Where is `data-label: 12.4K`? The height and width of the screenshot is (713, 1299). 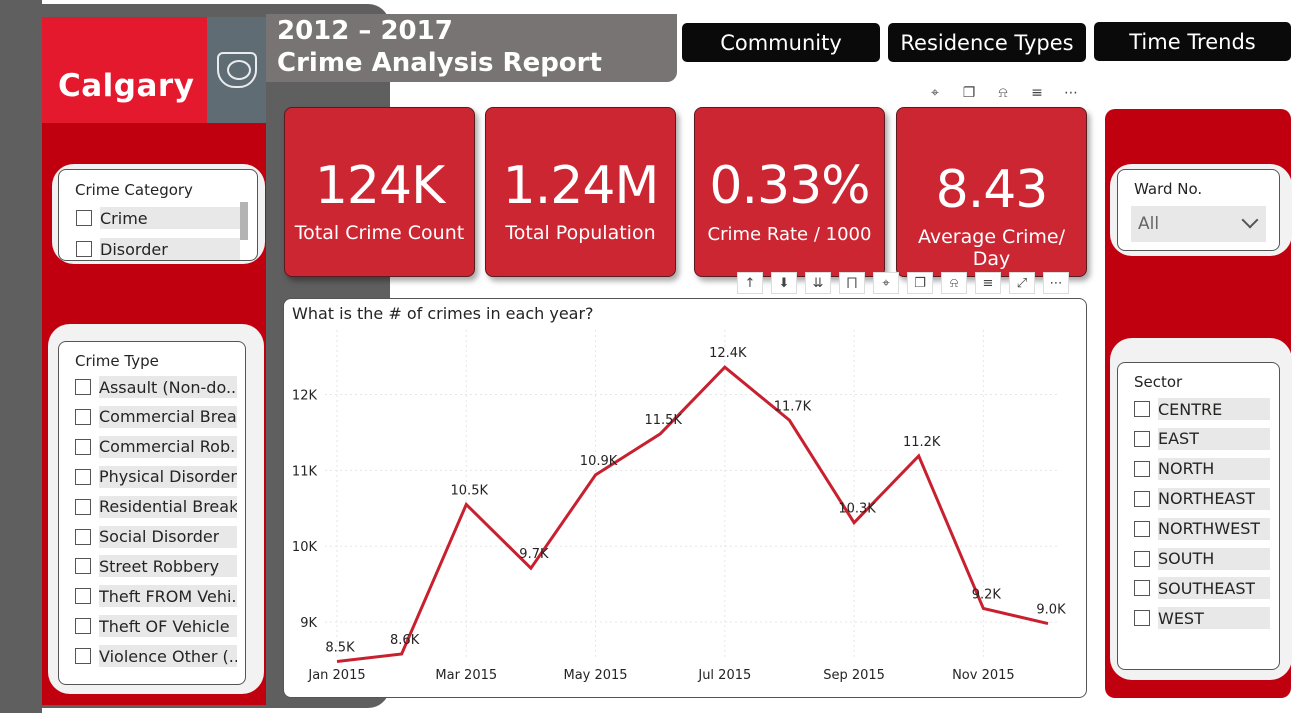
data-label: 12.4K is located at coordinates (728, 353).